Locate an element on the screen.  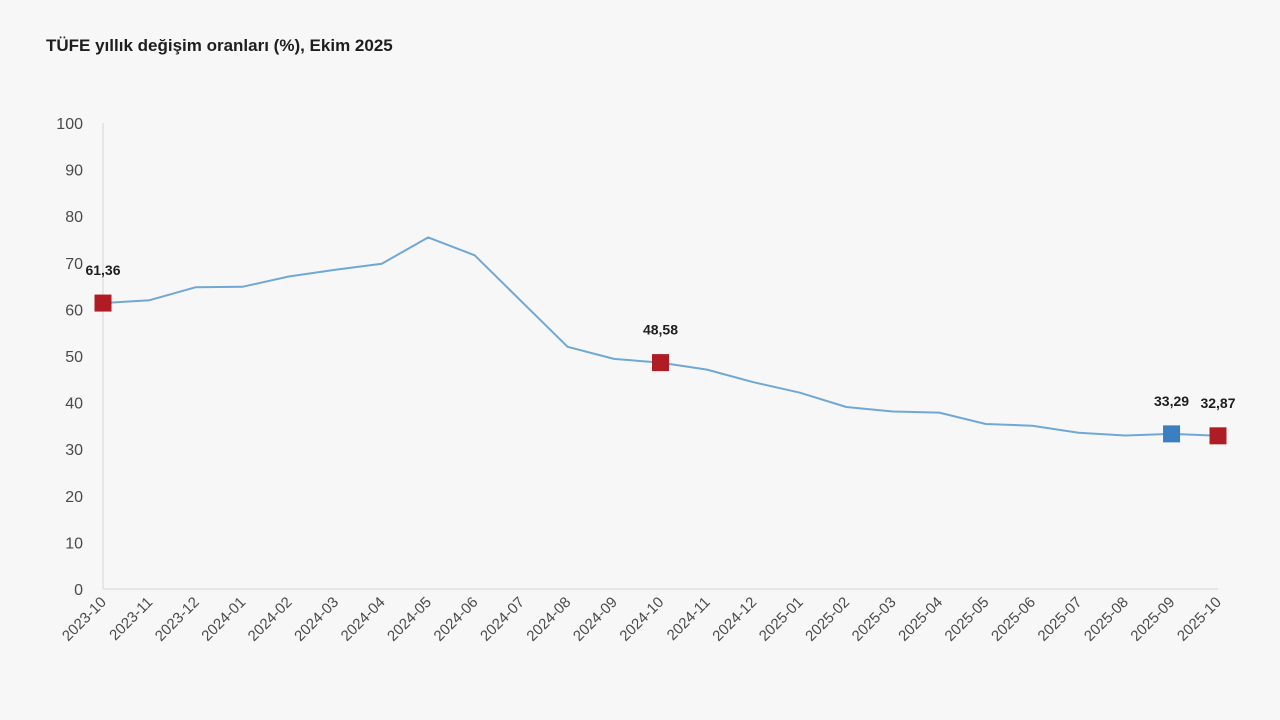
y-tick-label: 80 is located at coordinates (74, 217).